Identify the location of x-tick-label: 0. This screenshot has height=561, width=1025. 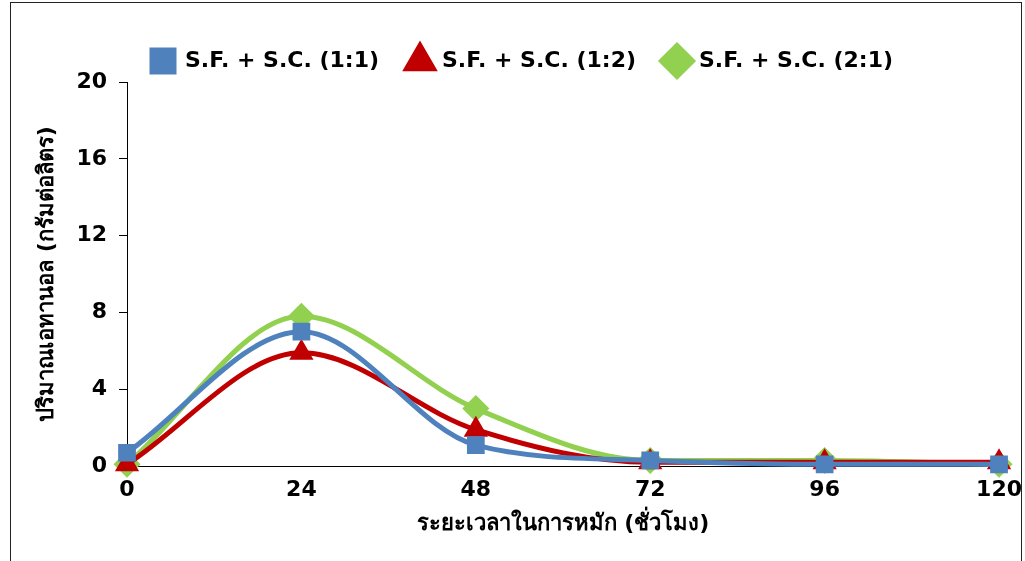
(127, 489).